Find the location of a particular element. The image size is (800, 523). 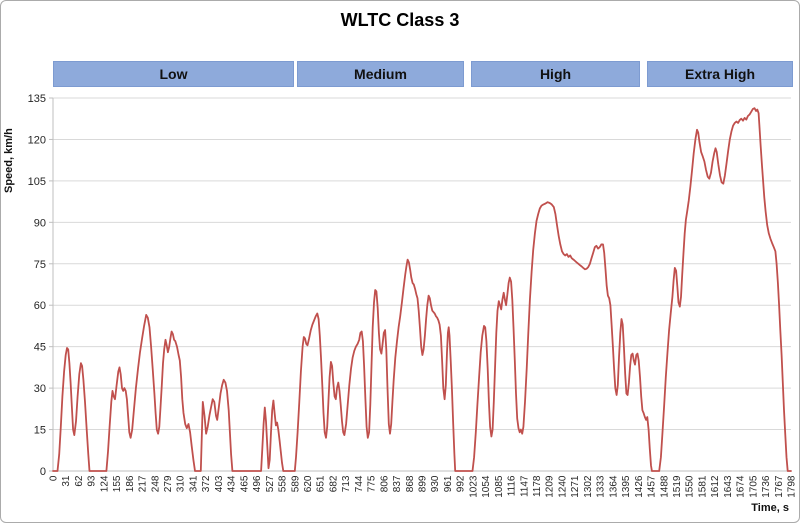

x-tick-label-1085: 1085 is located at coordinates (499, 486).